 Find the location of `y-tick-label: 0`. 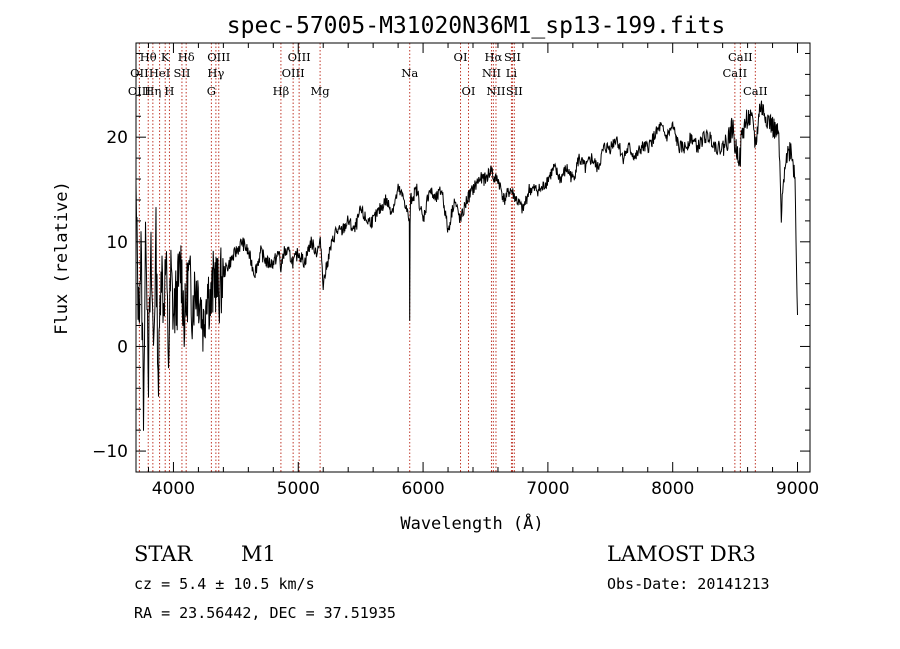

y-tick-label: 0 is located at coordinates (122, 347).